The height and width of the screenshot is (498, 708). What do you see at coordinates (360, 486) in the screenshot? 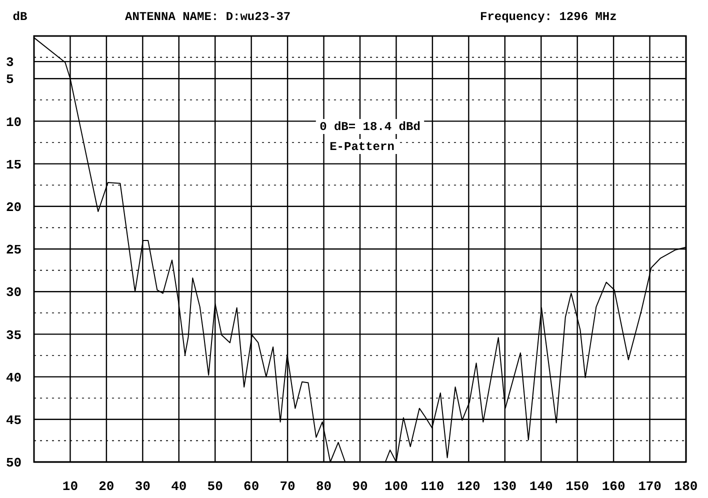
I see `x-tick-label: 90` at bounding box center [360, 486].